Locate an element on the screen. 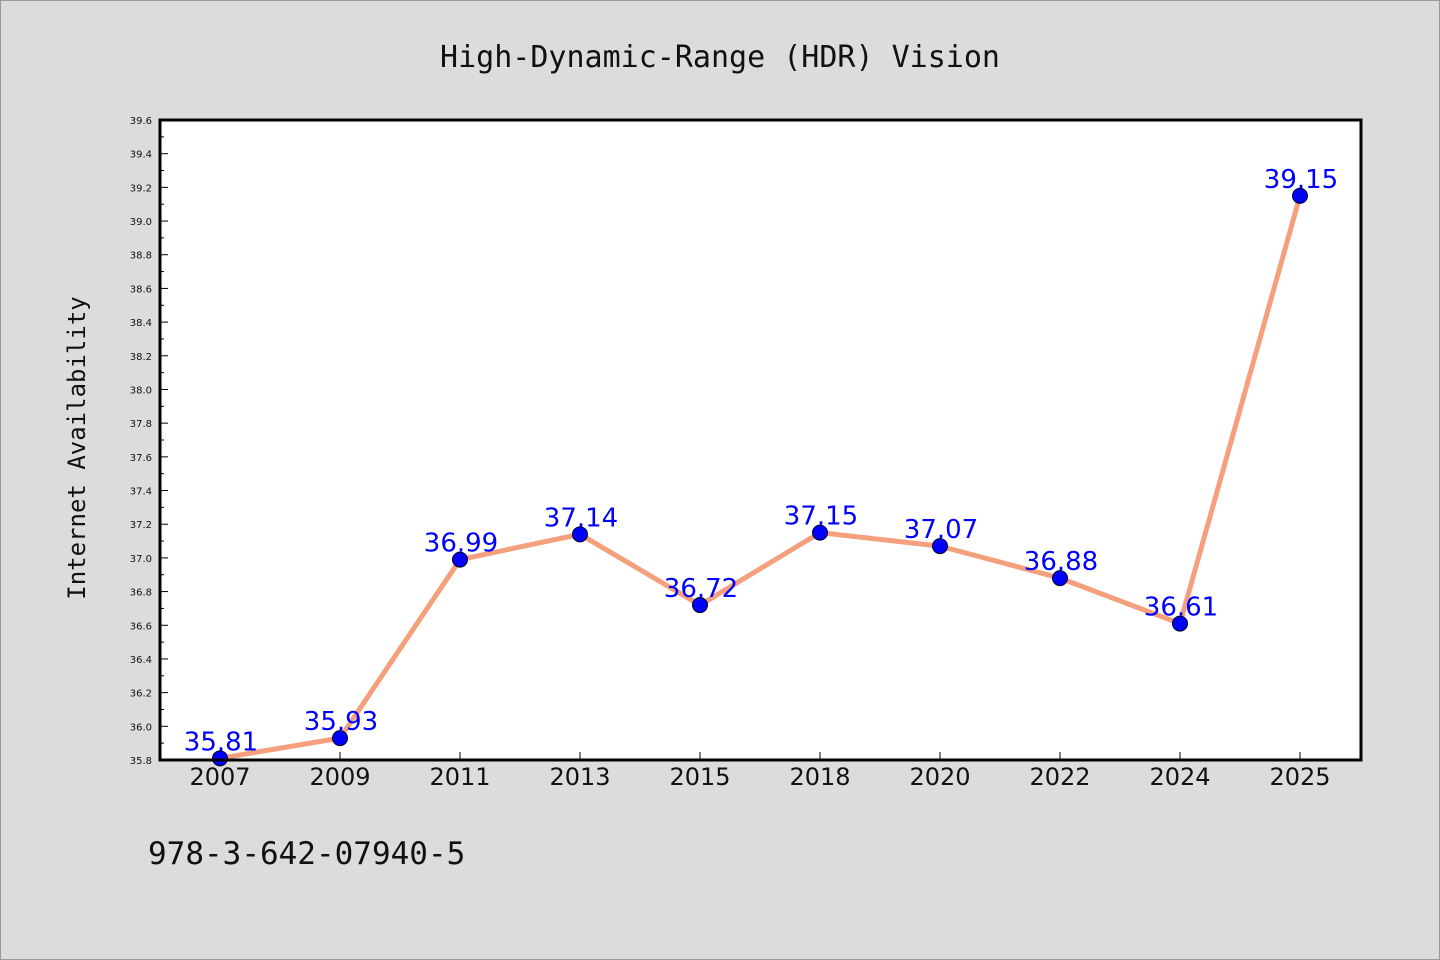 The height and width of the screenshot is (960, 1440). x-tick-label: 2024 is located at coordinates (1179, 777).